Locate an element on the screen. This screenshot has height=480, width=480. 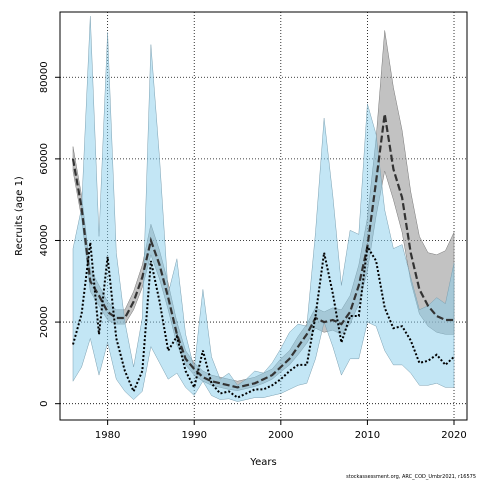
y-tick-label: 0 is located at coordinates (44, 403).